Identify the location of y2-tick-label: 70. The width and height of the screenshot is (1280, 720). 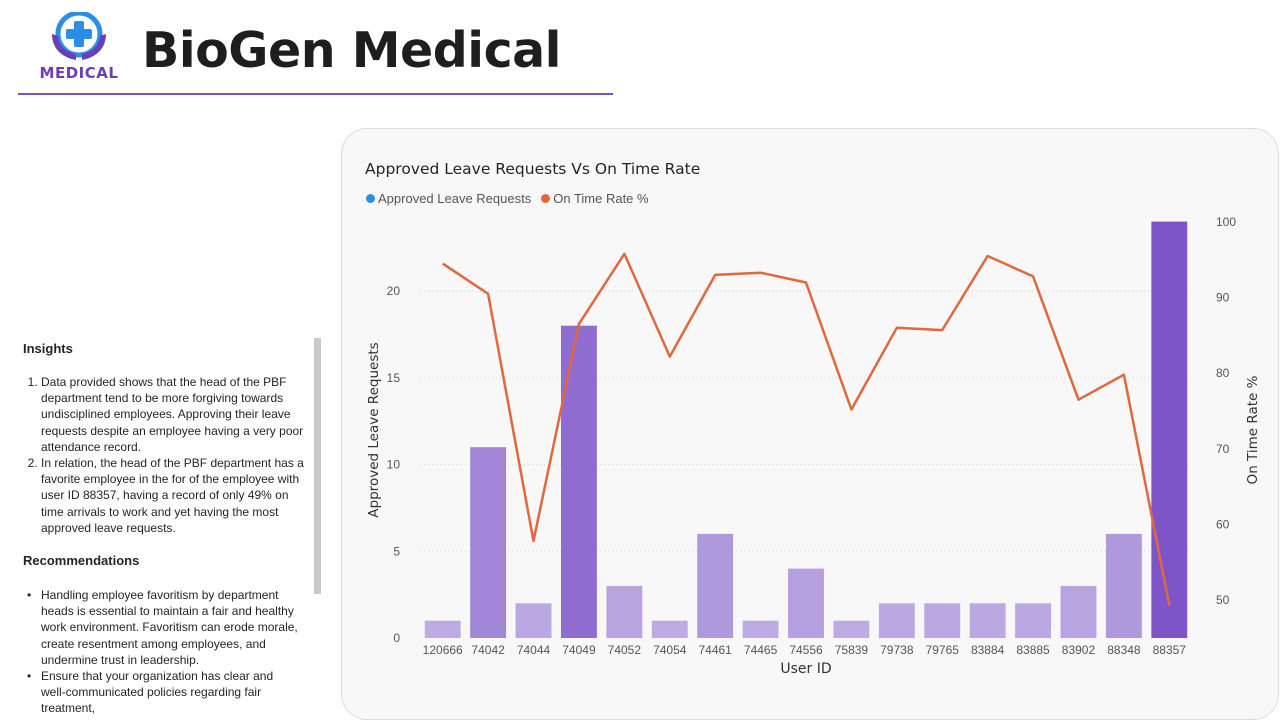
(1223, 449).